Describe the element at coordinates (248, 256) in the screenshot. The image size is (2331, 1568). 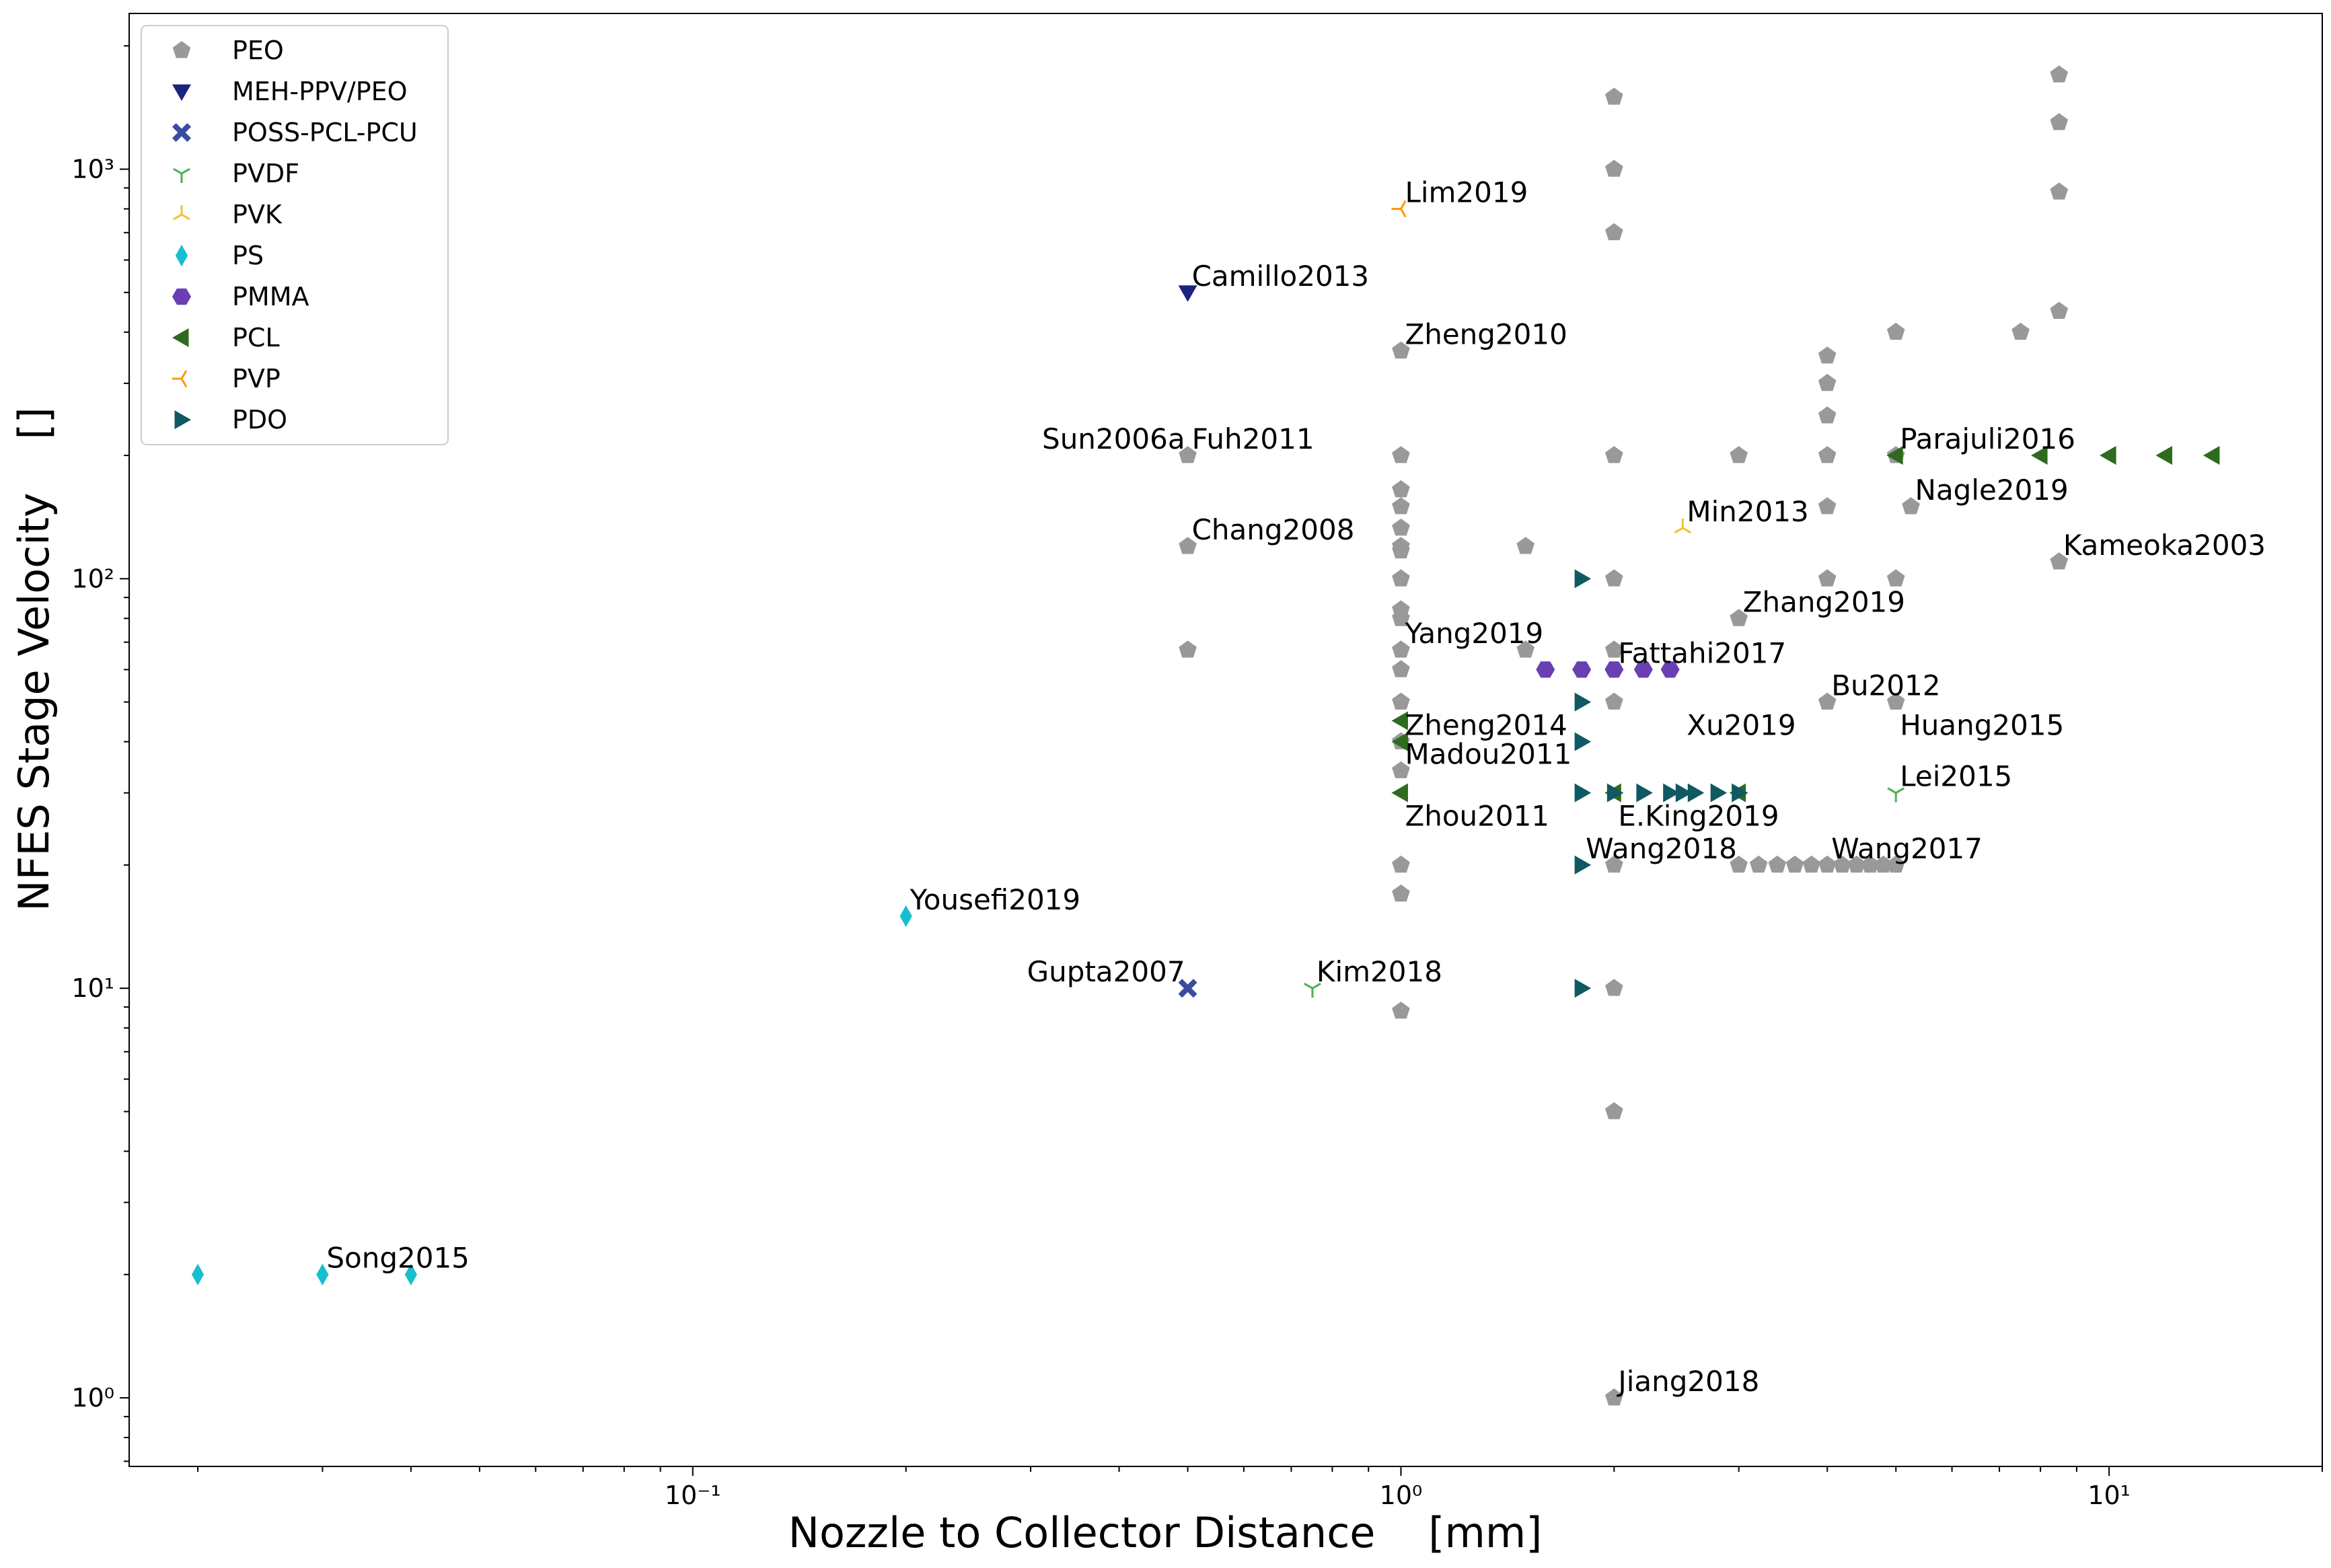
I see `legend-label: PS` at that location.